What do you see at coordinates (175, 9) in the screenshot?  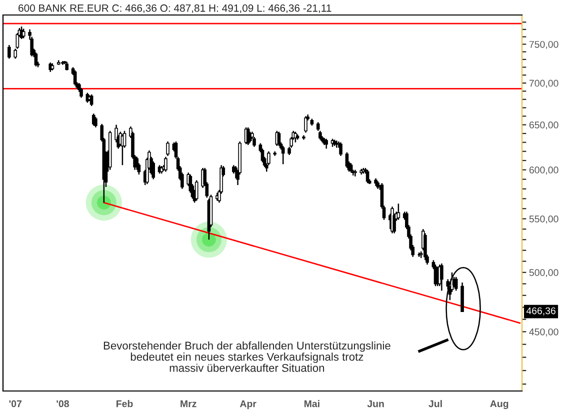 I see `chart-title: 600 BANK RE.EUR C: 466,36 O: 487,81 H: 491,09 L: 466,36 -21,11` at bounding box center [175, 9].